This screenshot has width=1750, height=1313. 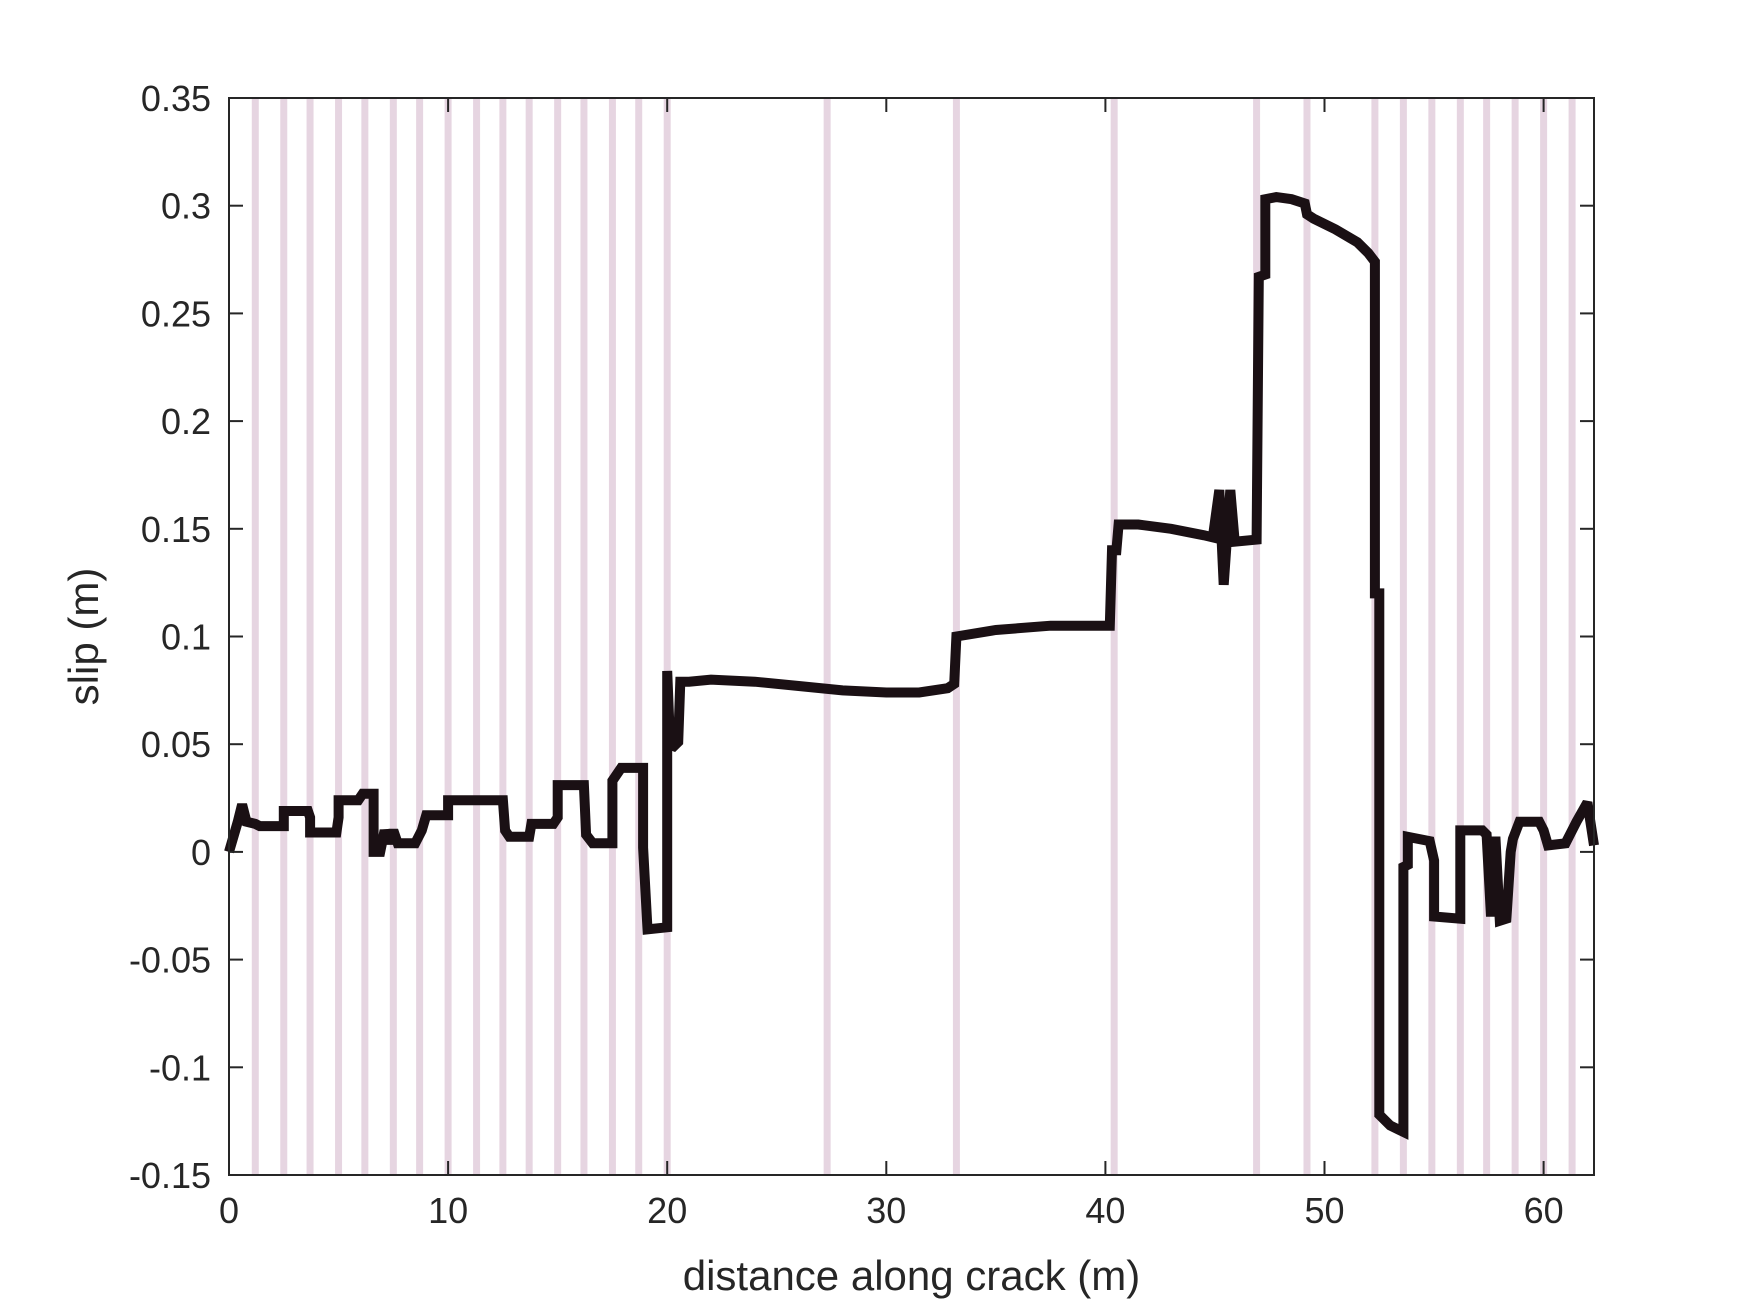 I want to click on y-tick-label: 0.25, so click(x=176, y=313).